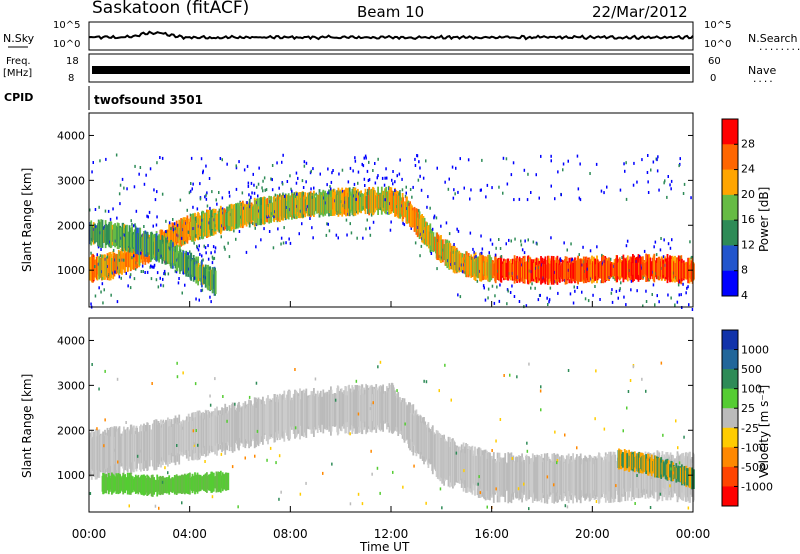 Image resolution: width=800 pixels, height=554 pixels. I want to click on power-colorbar-tick: 12, so click(748, 244).